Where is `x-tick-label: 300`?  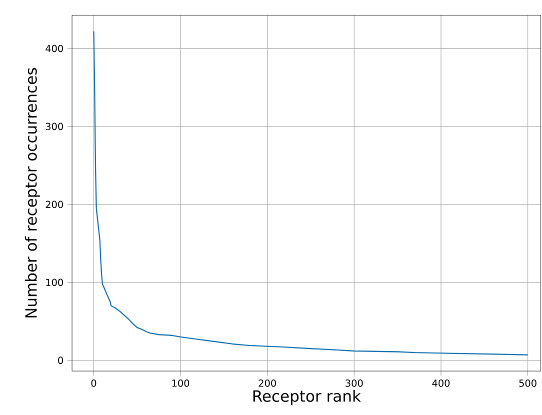
x-tick-label: 300 is located at coordinates (354, 383).